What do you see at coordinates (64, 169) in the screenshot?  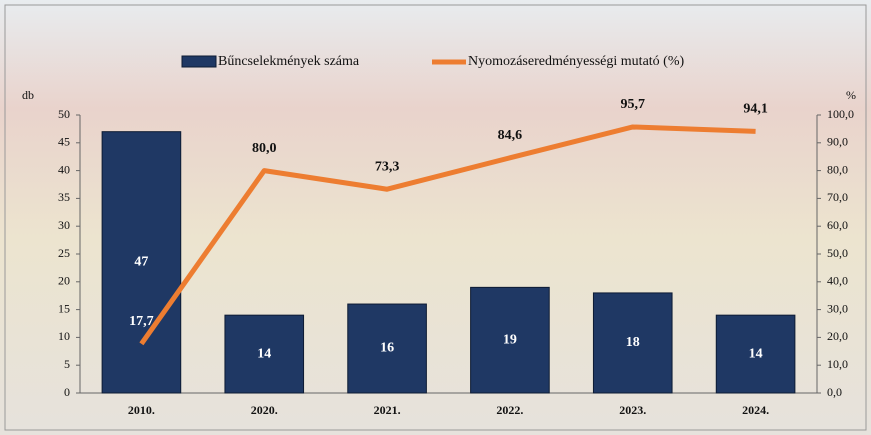 I see `y-tick-label: 40` at bounding box center [64, 169].